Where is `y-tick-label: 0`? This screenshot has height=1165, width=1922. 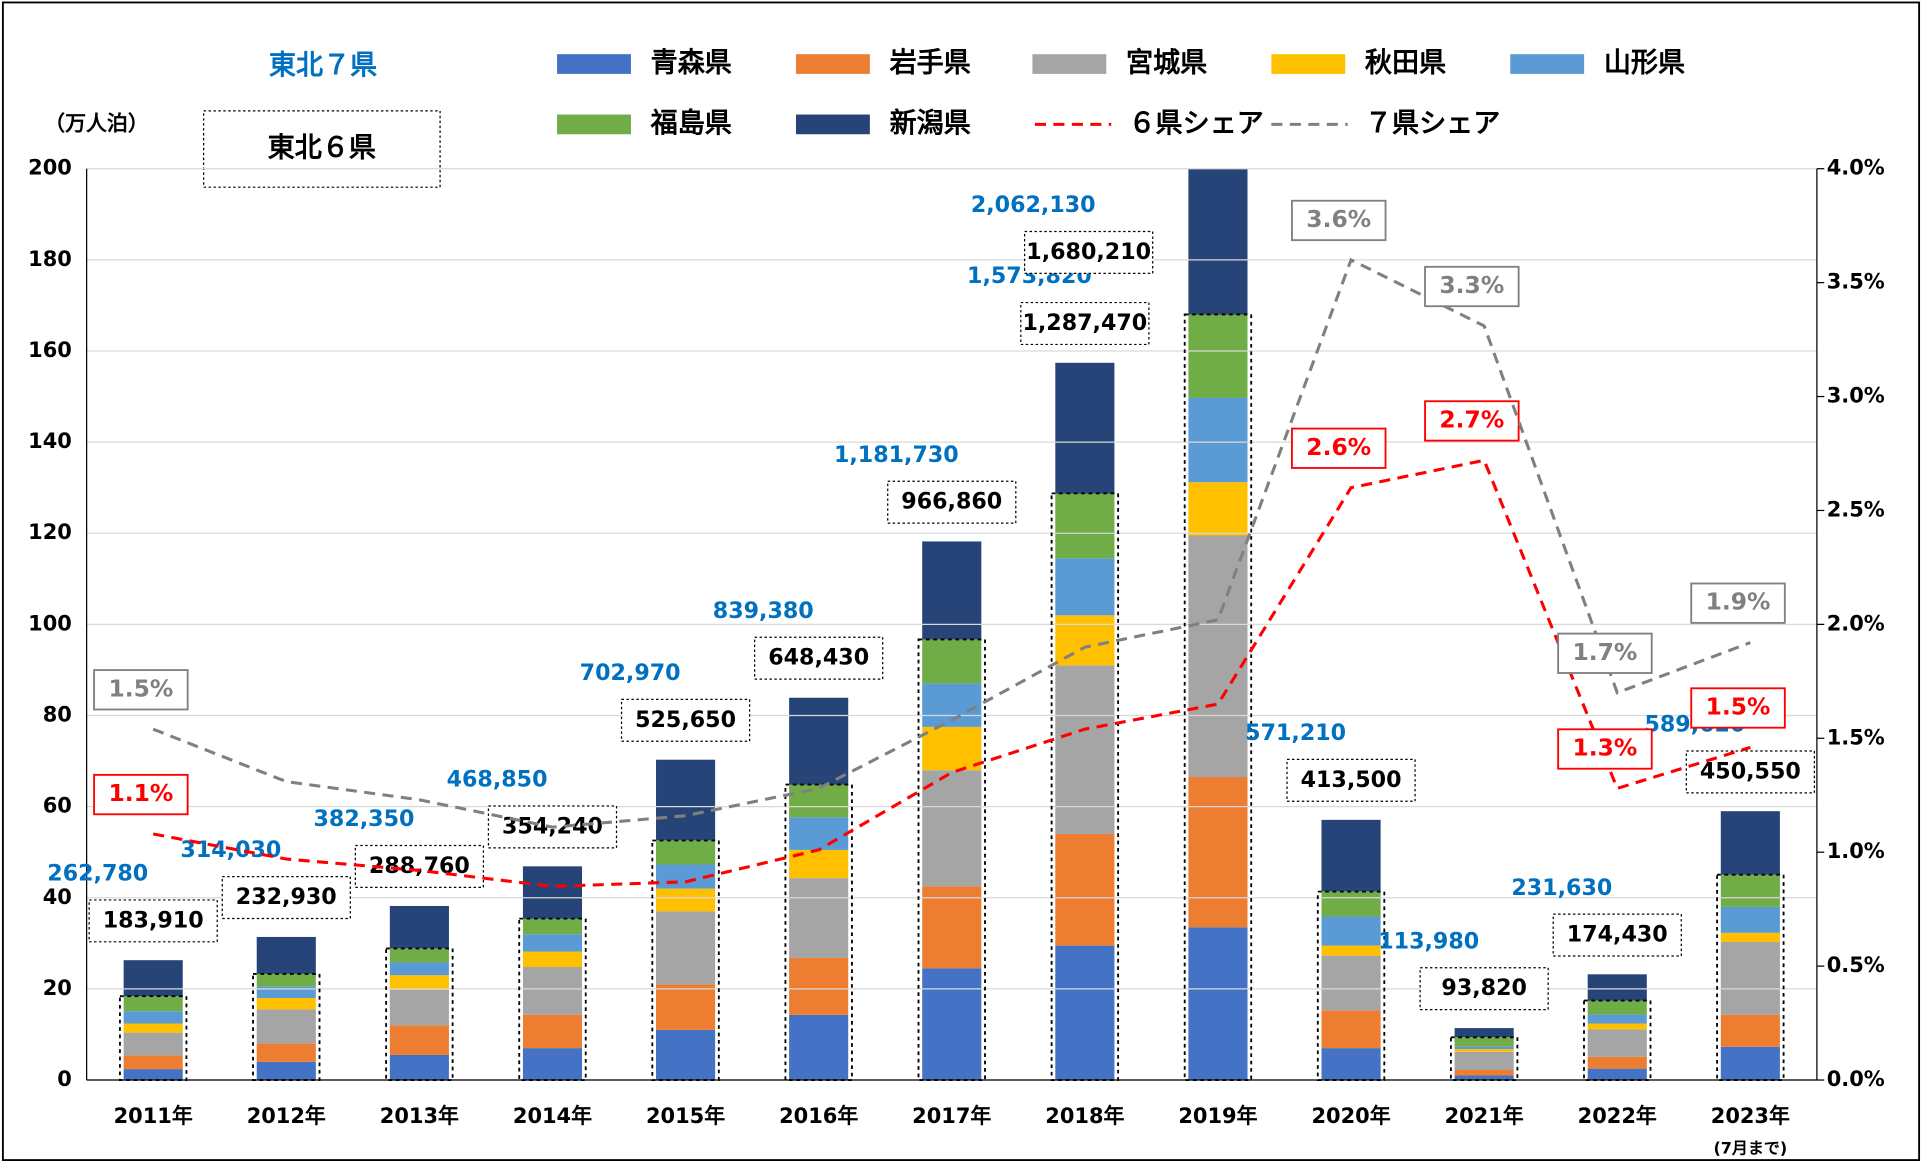 y-tick-label: 0 is located at coordinates (64, 1079).